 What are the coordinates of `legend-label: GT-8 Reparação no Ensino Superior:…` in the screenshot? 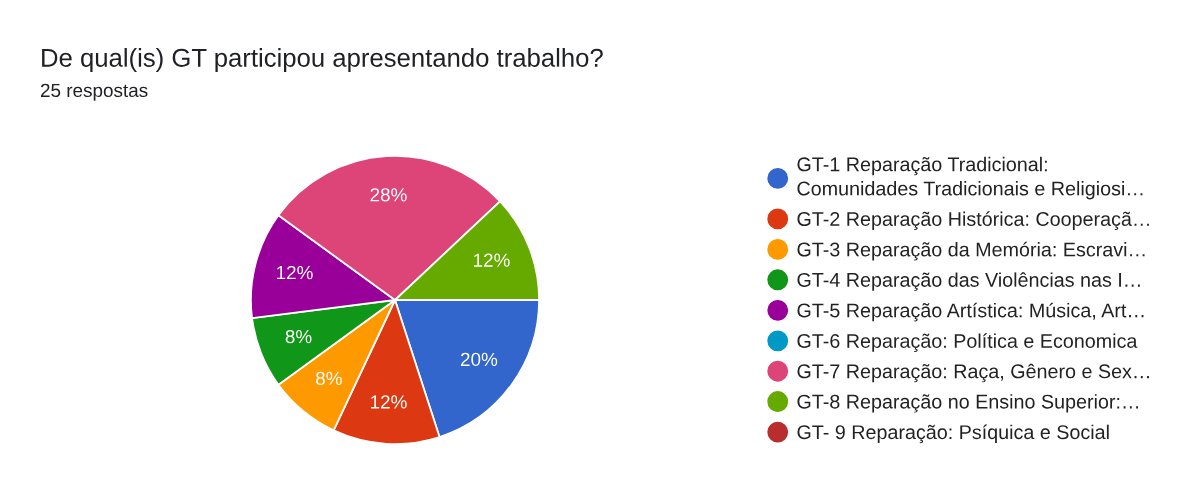 It's located at (968, 403).